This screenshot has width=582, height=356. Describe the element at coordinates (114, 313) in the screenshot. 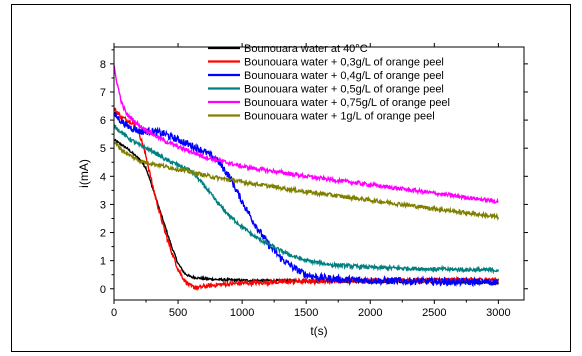

I see `x-tick-label: 0` at that location.